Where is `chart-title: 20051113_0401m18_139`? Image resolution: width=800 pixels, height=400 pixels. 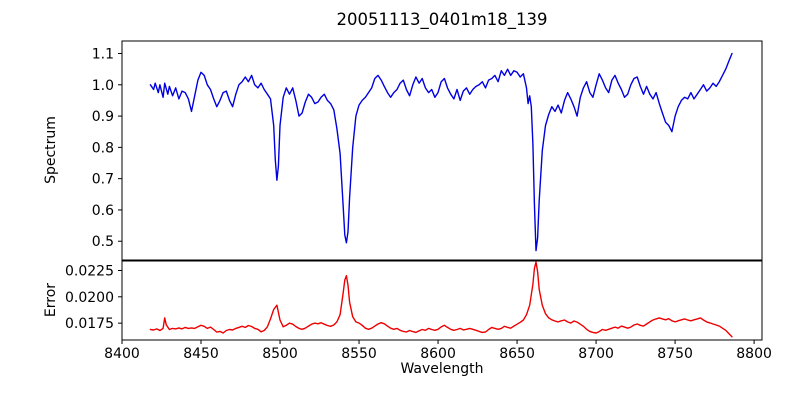
chart-title: 20051113_0401m18_139 is located at coordinates (442, 19).